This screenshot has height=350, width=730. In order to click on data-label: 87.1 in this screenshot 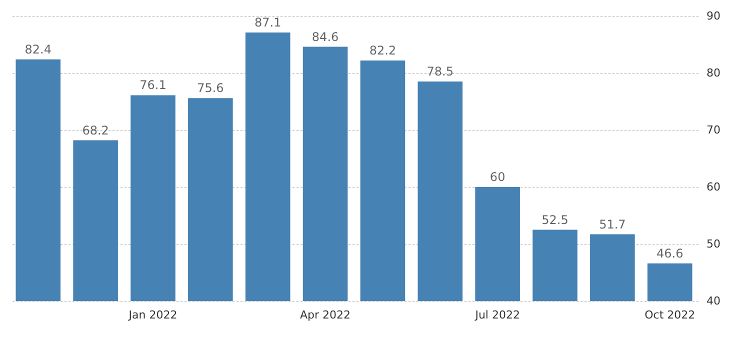, I will do `click(268, 23)`.